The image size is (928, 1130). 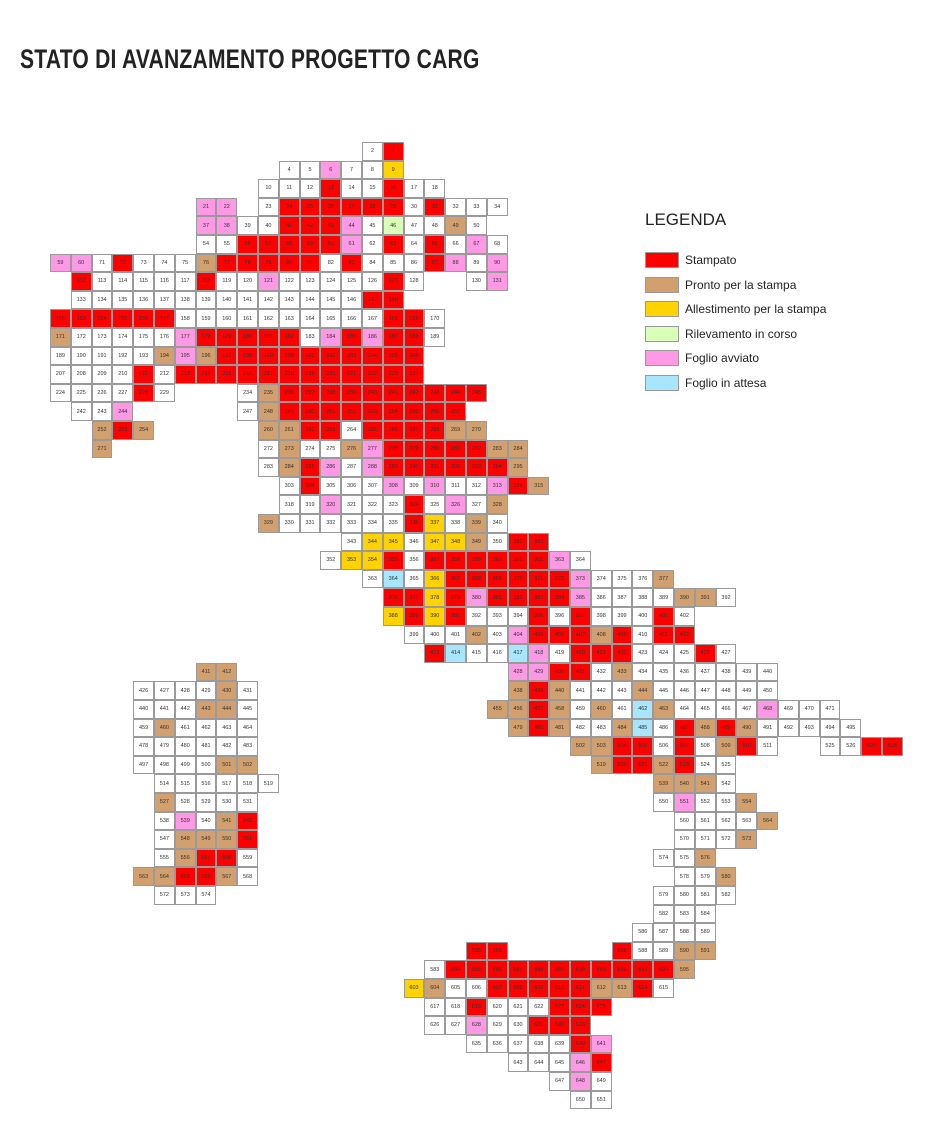 I want to click on map-sheet: 548, so click(x=185, y=839).